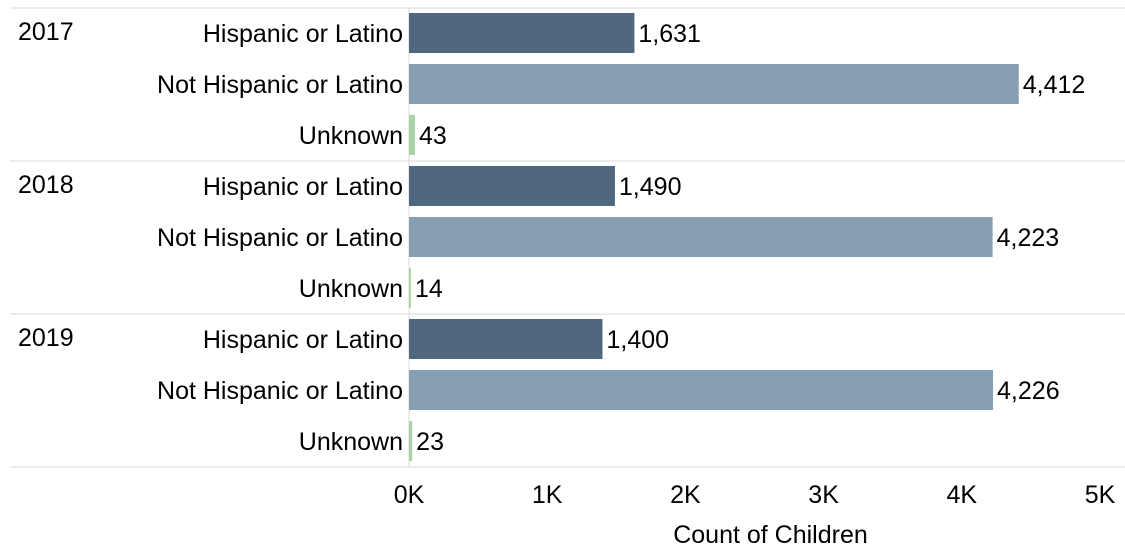  I want to click on x-tick-label: 5K, so click(1100, 495).